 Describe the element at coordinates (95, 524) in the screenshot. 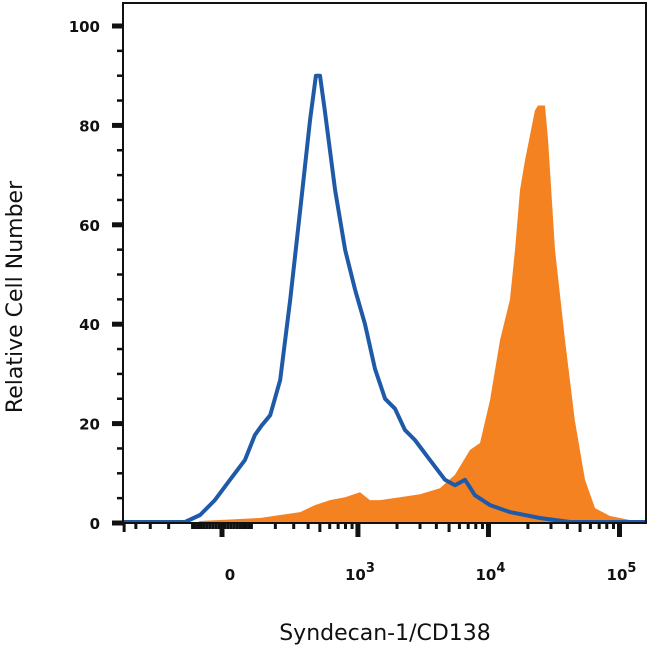

I see `y-tick-label: 0` at that location.